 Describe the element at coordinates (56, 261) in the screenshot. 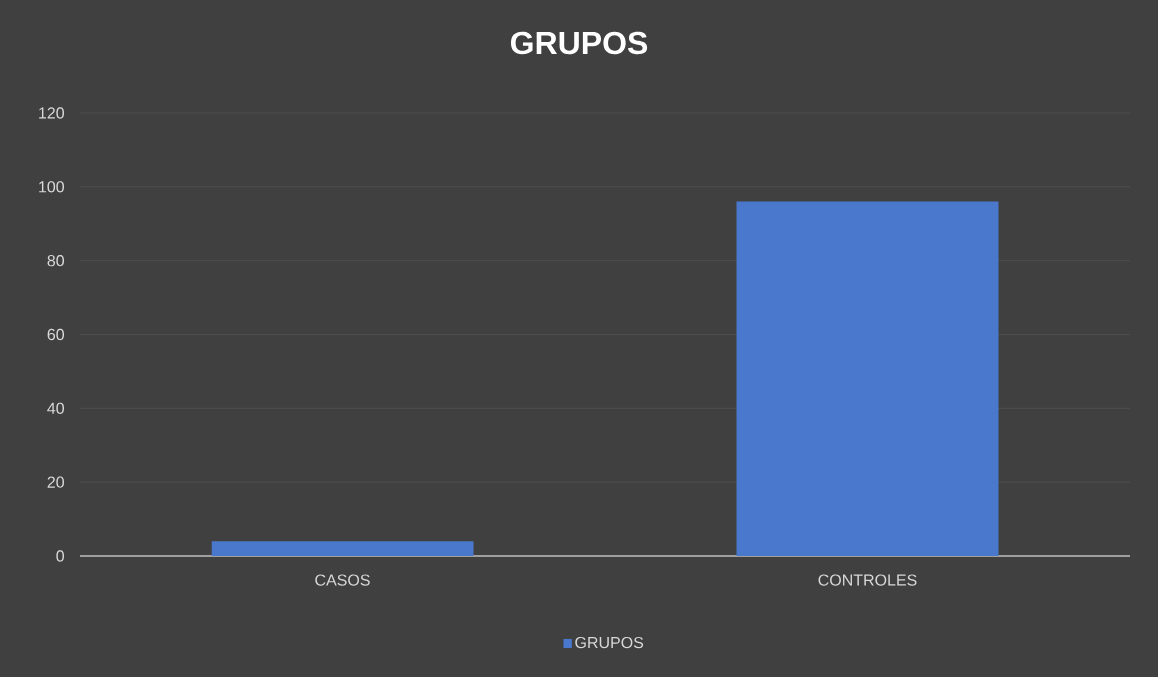

I see `y-tick-label: 80` at that location.